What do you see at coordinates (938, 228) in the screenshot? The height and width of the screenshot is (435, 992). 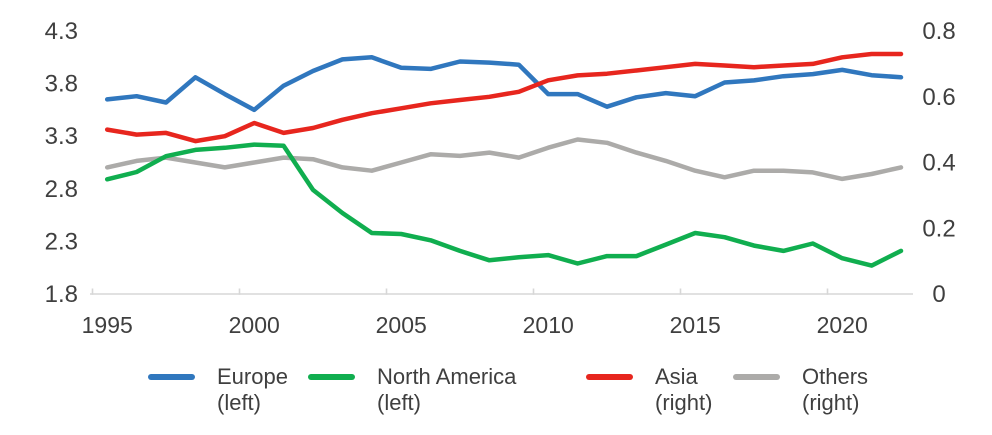 I see `right-axis-tick-label: 0.2` at bounding box center [938, 228].